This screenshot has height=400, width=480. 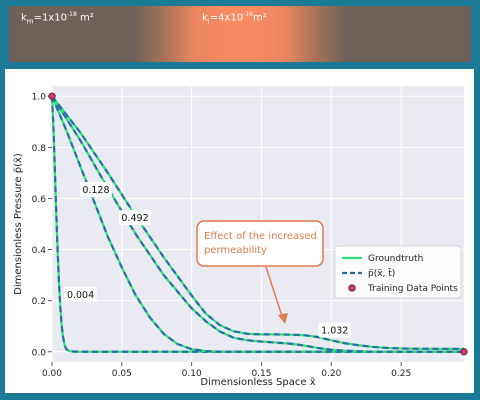 What do you see at coordinates (57, 18) in the screenshot?
I see `matrix-permeability-label: km=1x10-18 m²` at bounding box center [57, 18].